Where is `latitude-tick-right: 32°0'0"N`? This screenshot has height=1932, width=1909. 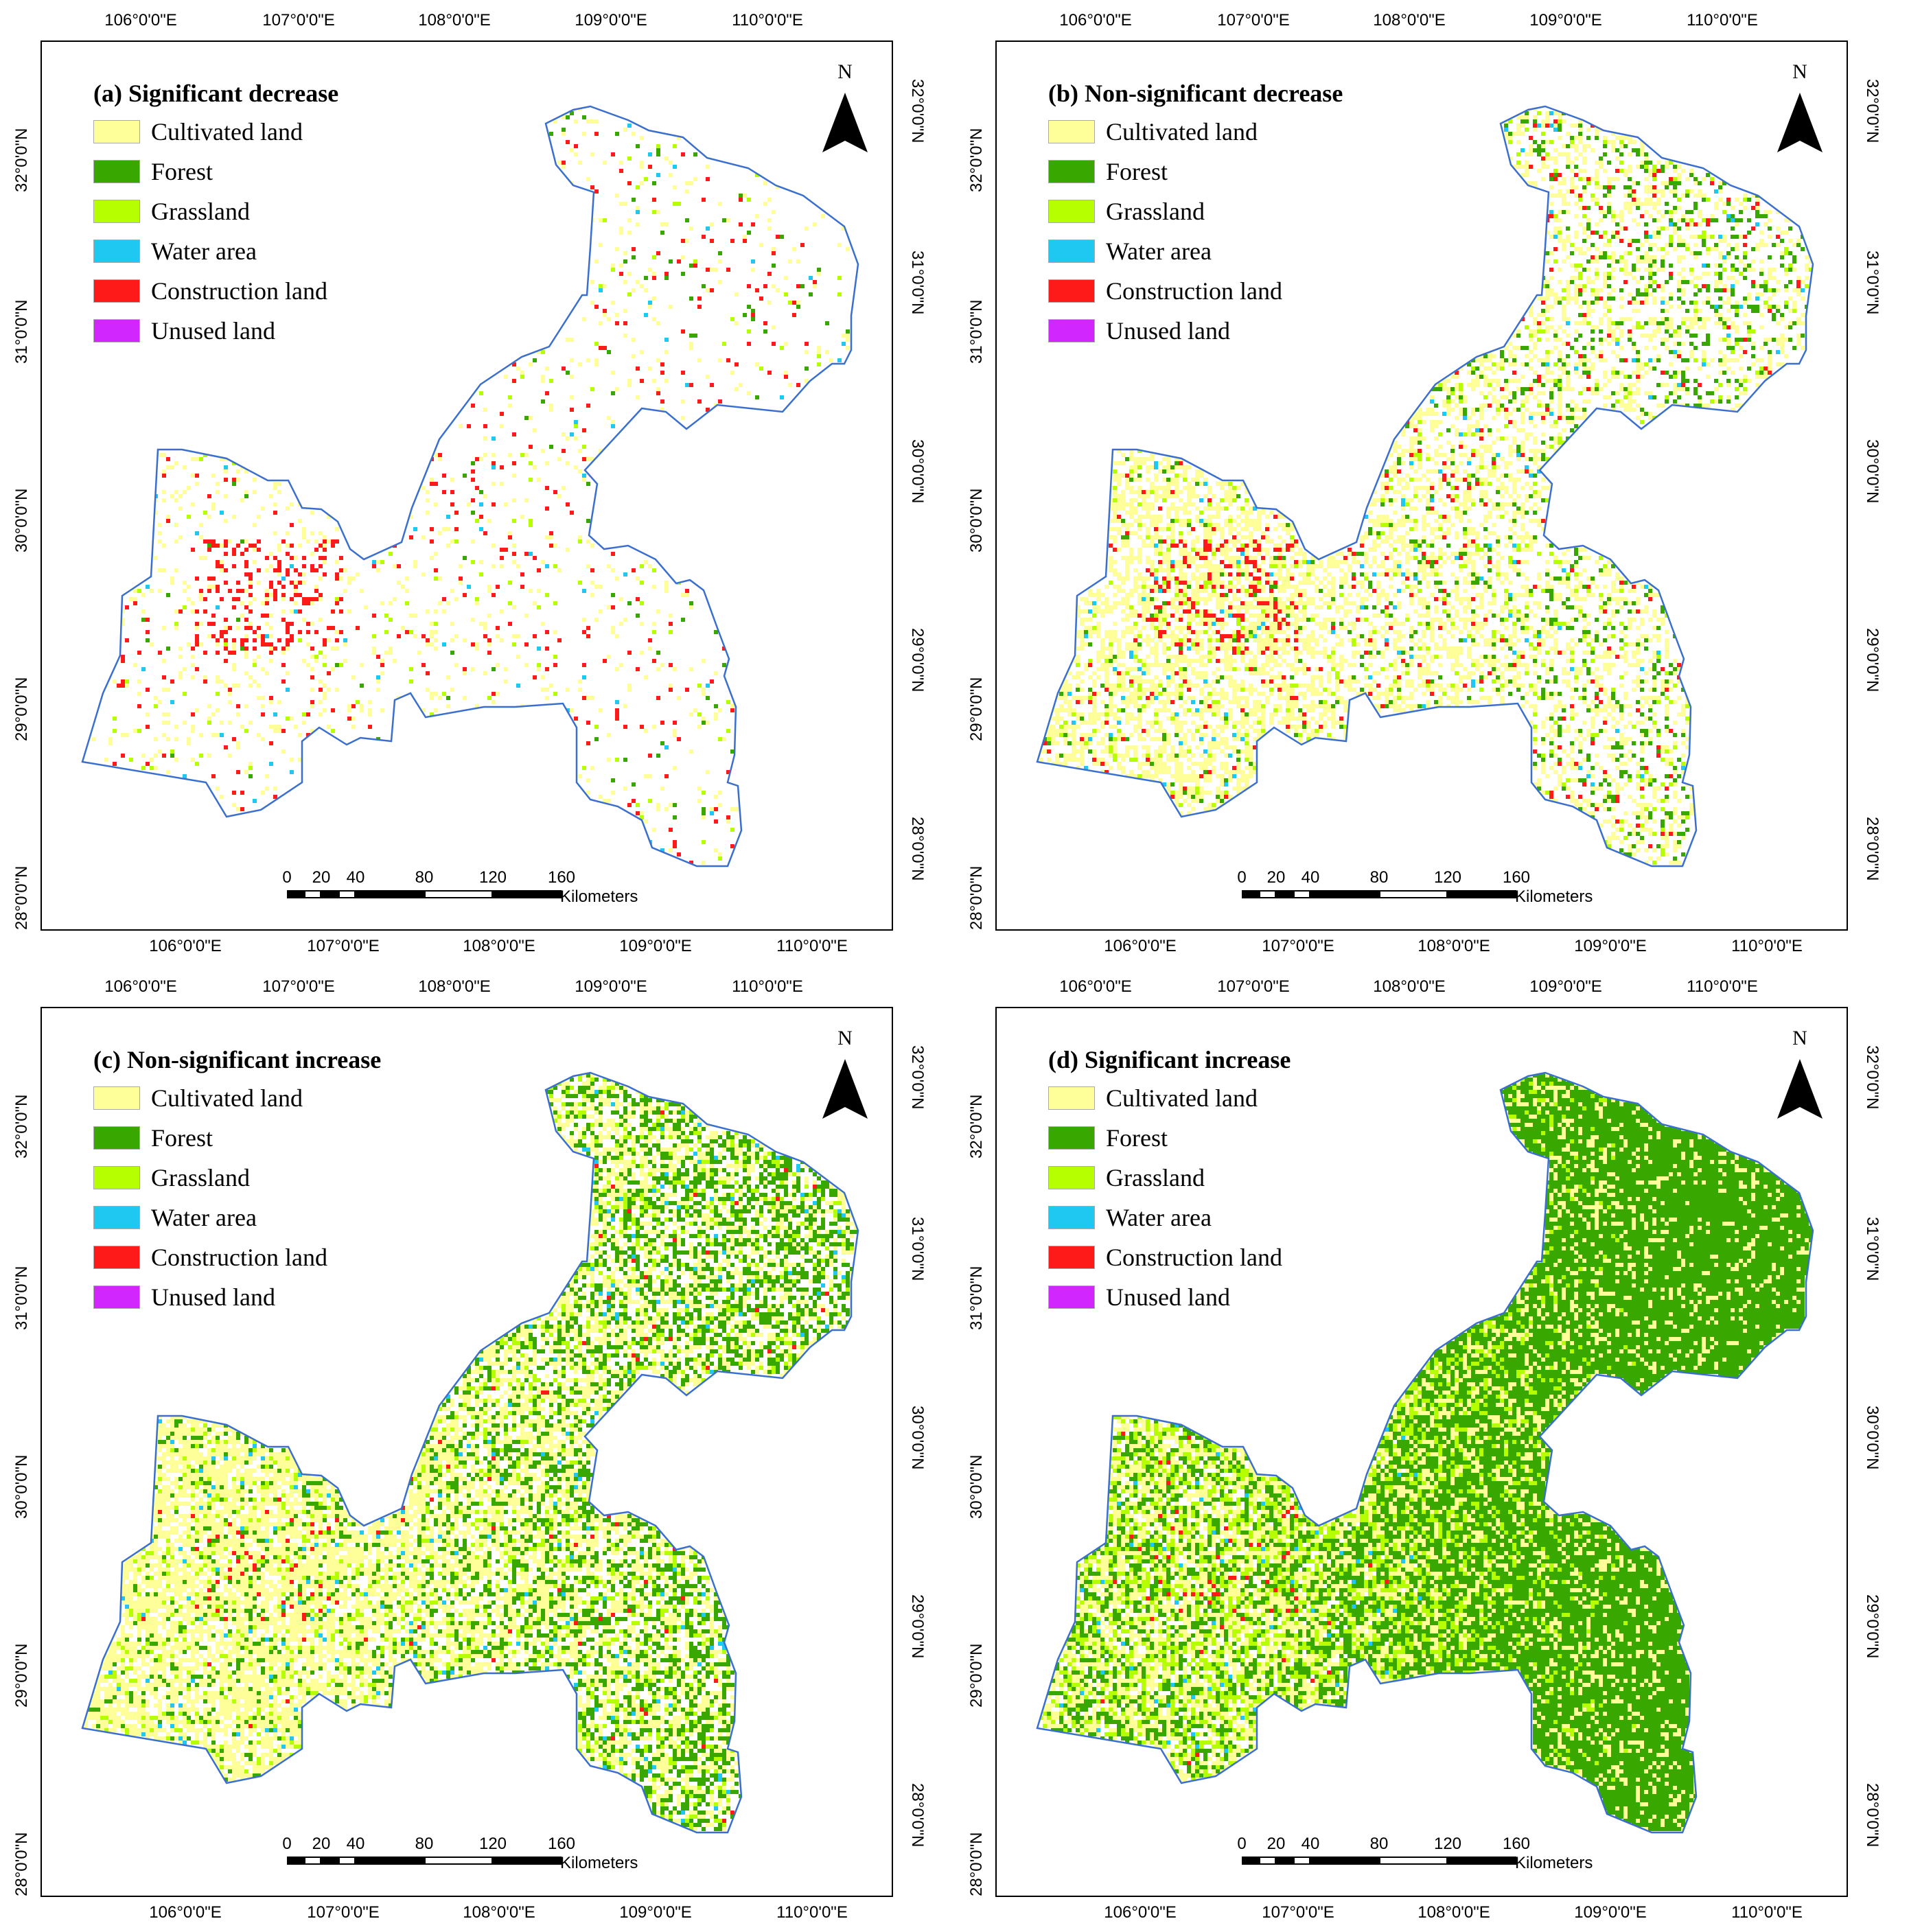 latitude-tick-right: 32°0'0"N is located at coordinates (1872, 1077).